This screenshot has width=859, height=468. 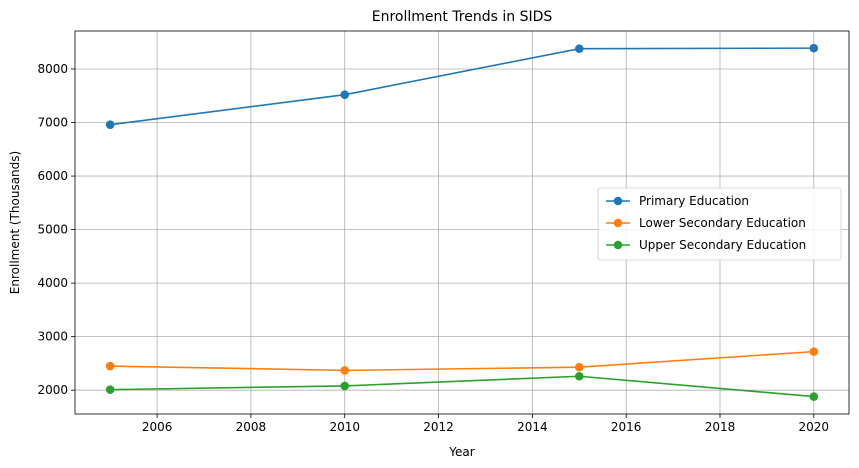 I want to click on chart-title: Enrollment Trends in SIDS, so click(x=462, y=17).